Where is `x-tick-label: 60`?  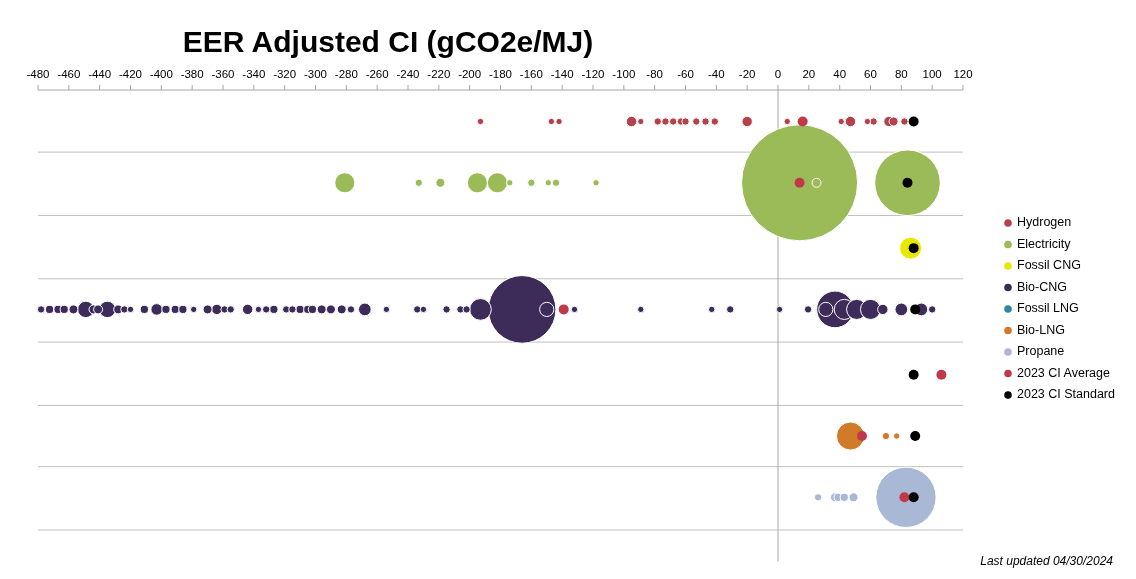 x-tick-label: 60 is located at coordinates (870, 74).